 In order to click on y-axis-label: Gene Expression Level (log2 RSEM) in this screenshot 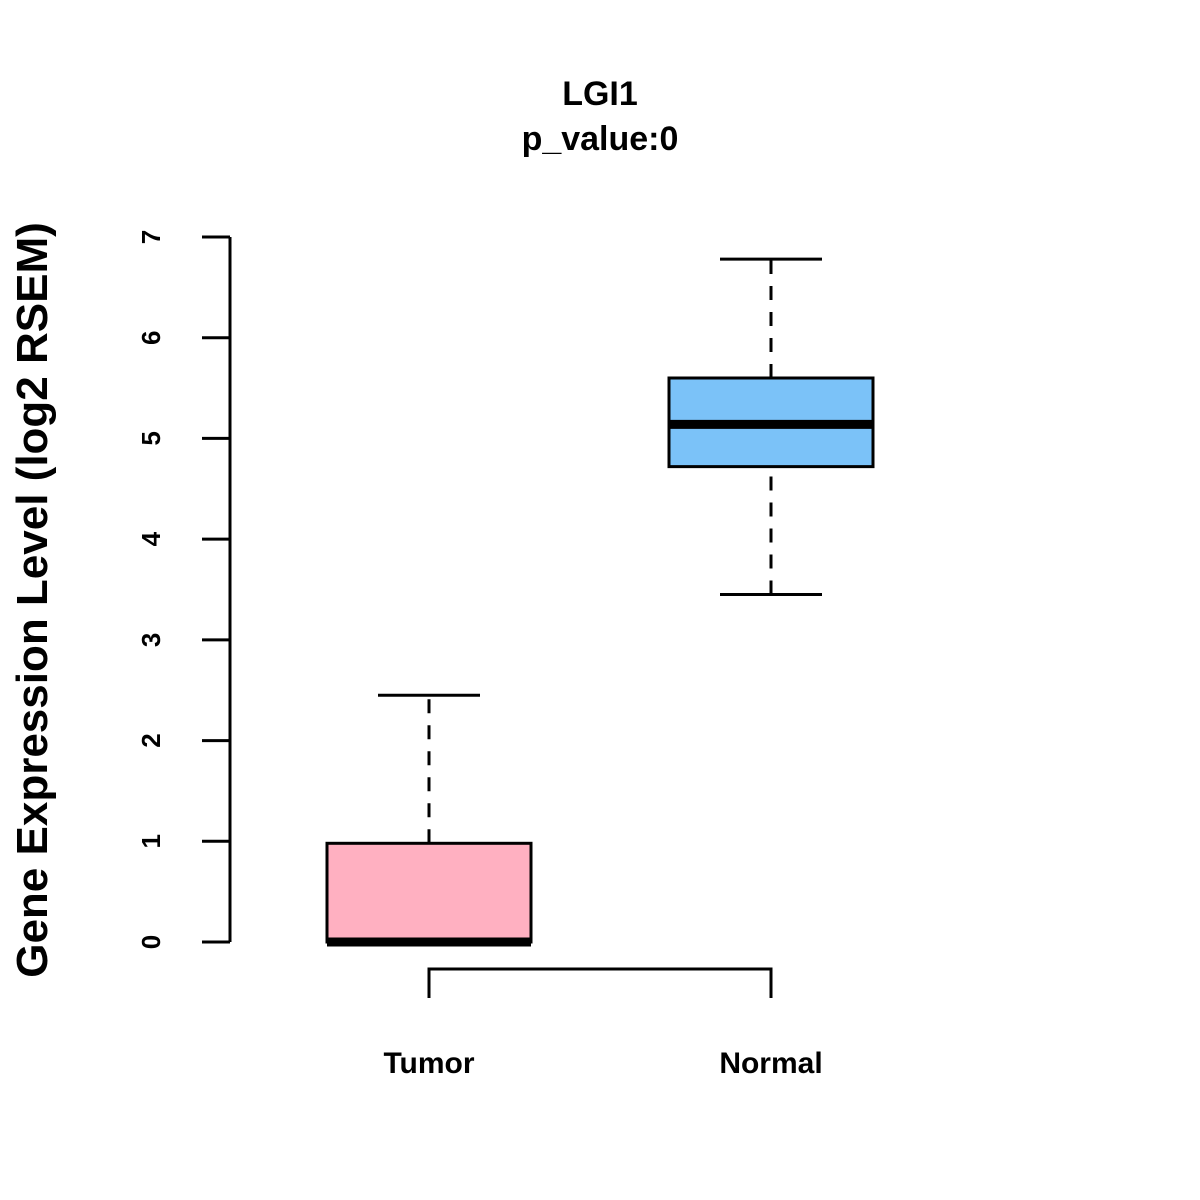, I will do `click(32, 600)`.